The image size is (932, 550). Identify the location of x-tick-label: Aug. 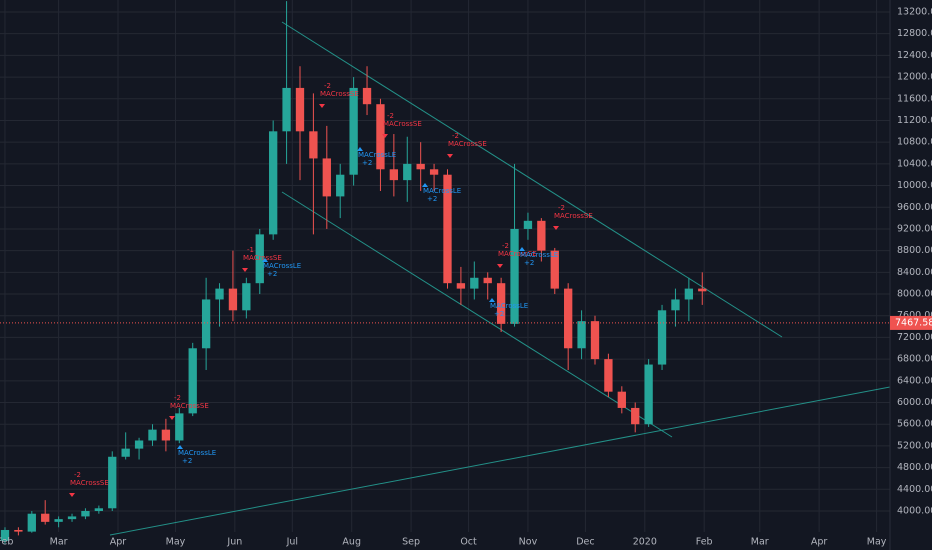
(351, 542).